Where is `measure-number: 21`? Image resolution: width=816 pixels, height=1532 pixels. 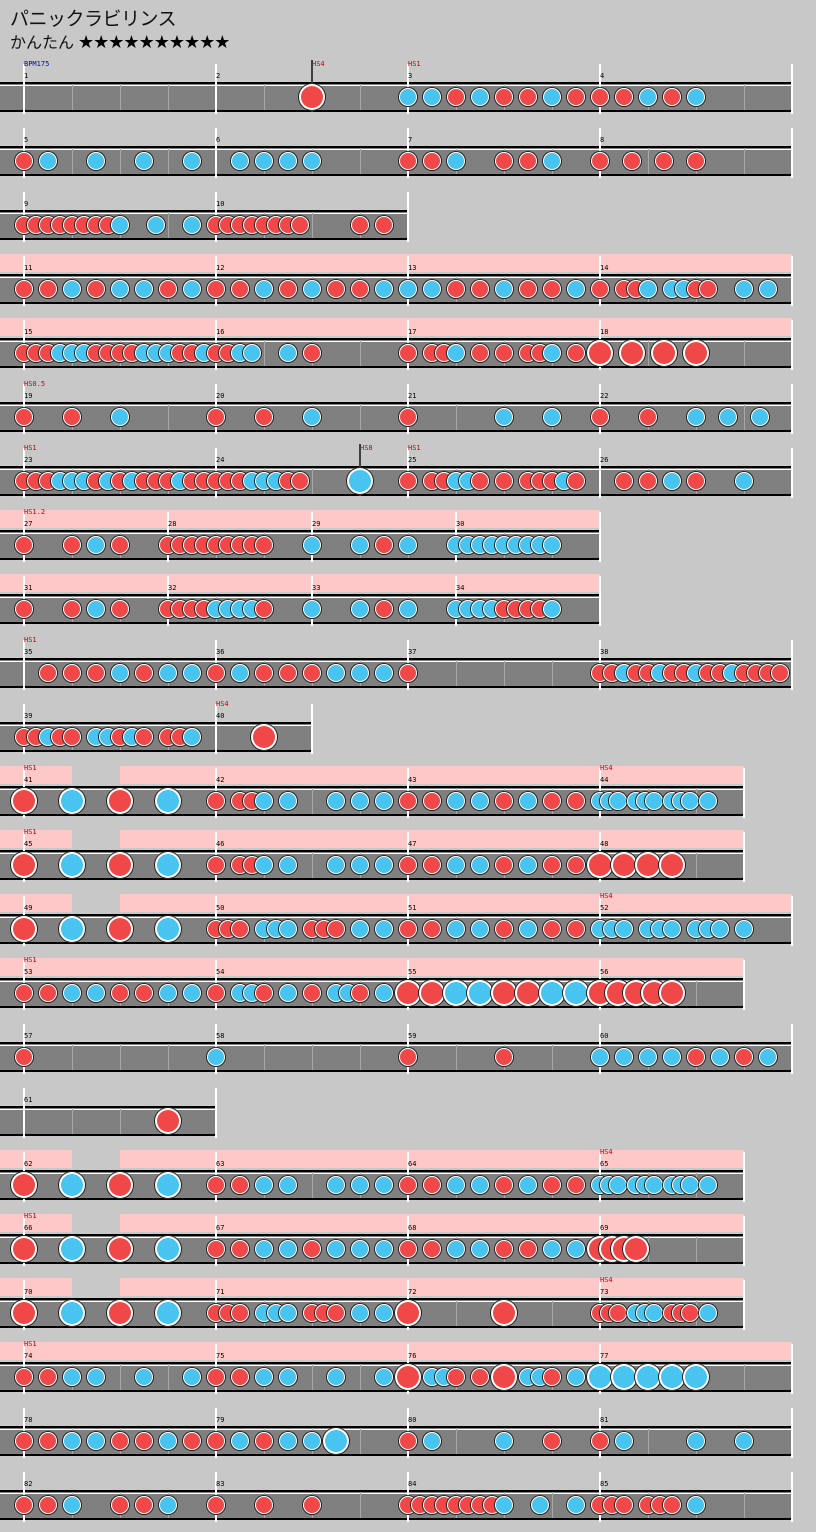 measure-number: 21 is located at coordinates (412, 396).